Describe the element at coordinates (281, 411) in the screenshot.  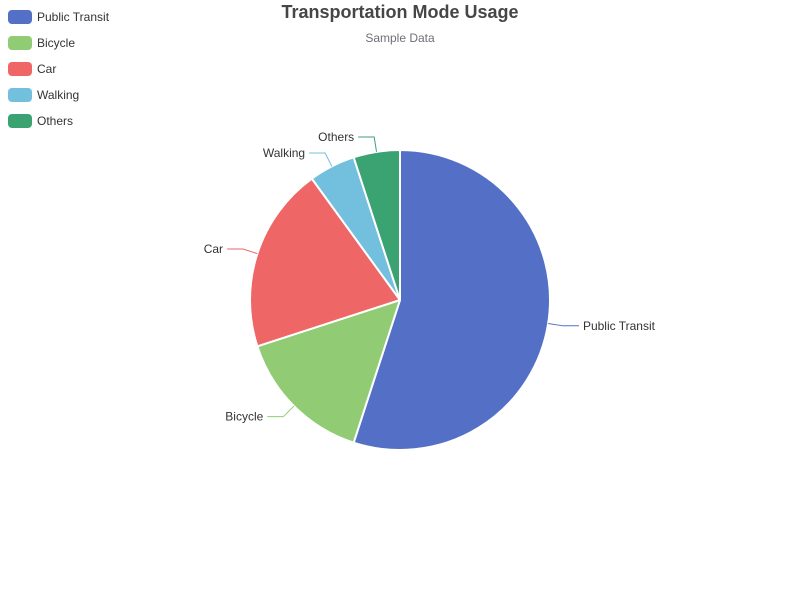
I see `label-line-bicycle` at that location.